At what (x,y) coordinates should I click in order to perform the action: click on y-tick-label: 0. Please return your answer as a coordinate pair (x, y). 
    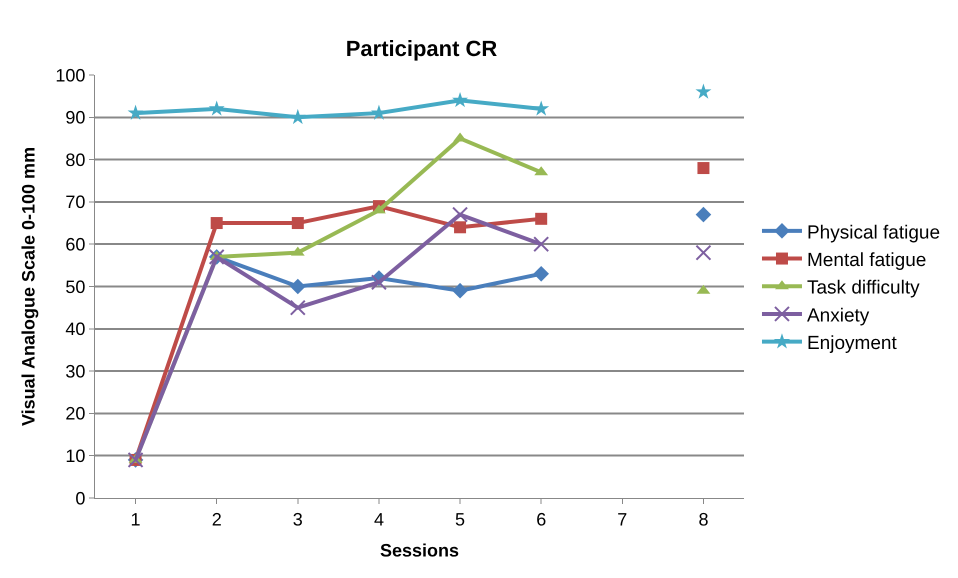
    Looking at the image, I should click on (80, 498).